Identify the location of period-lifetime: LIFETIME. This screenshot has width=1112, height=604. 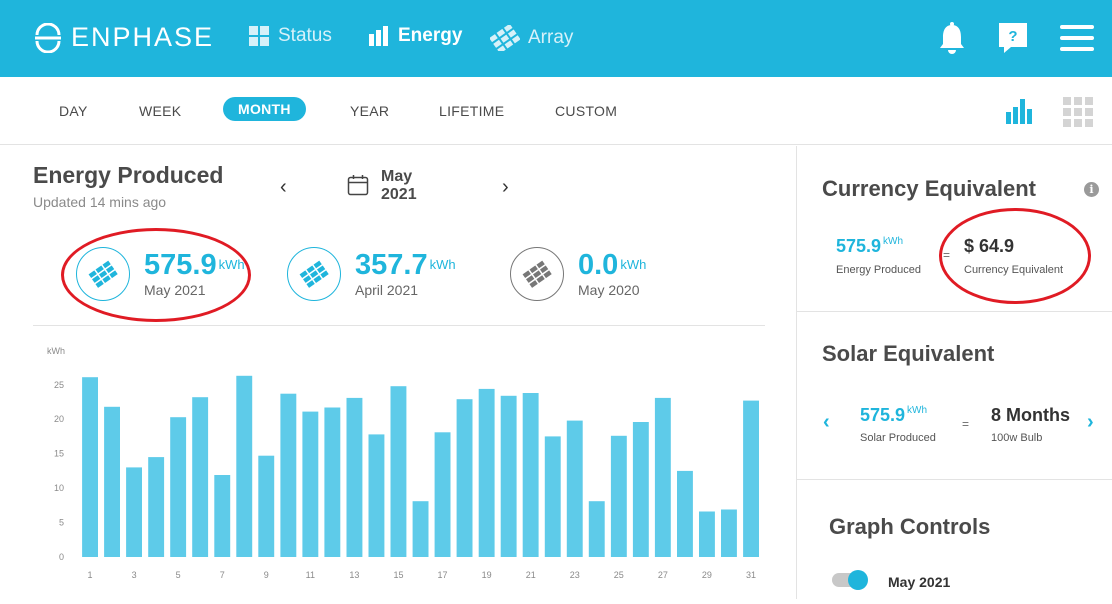
(472, 111).